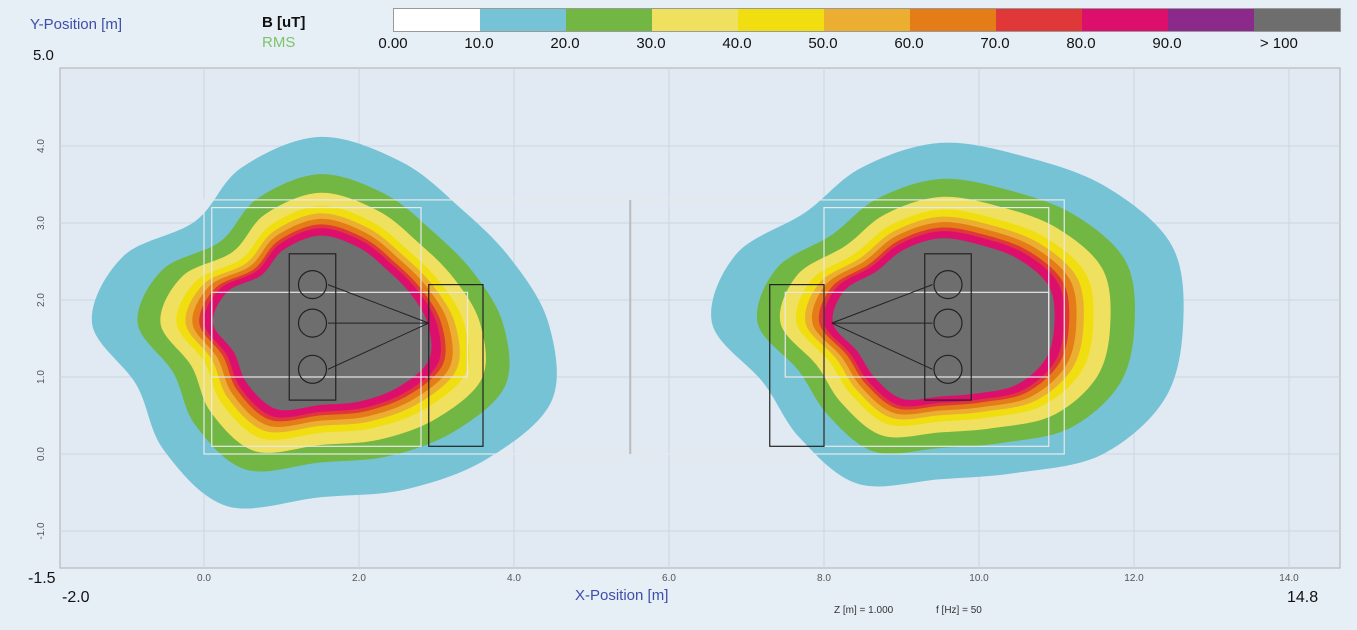 Image resolution: width=1357 pixels, height=630 pixels. I want to click on mode-label: RMS, so click(279, 42).